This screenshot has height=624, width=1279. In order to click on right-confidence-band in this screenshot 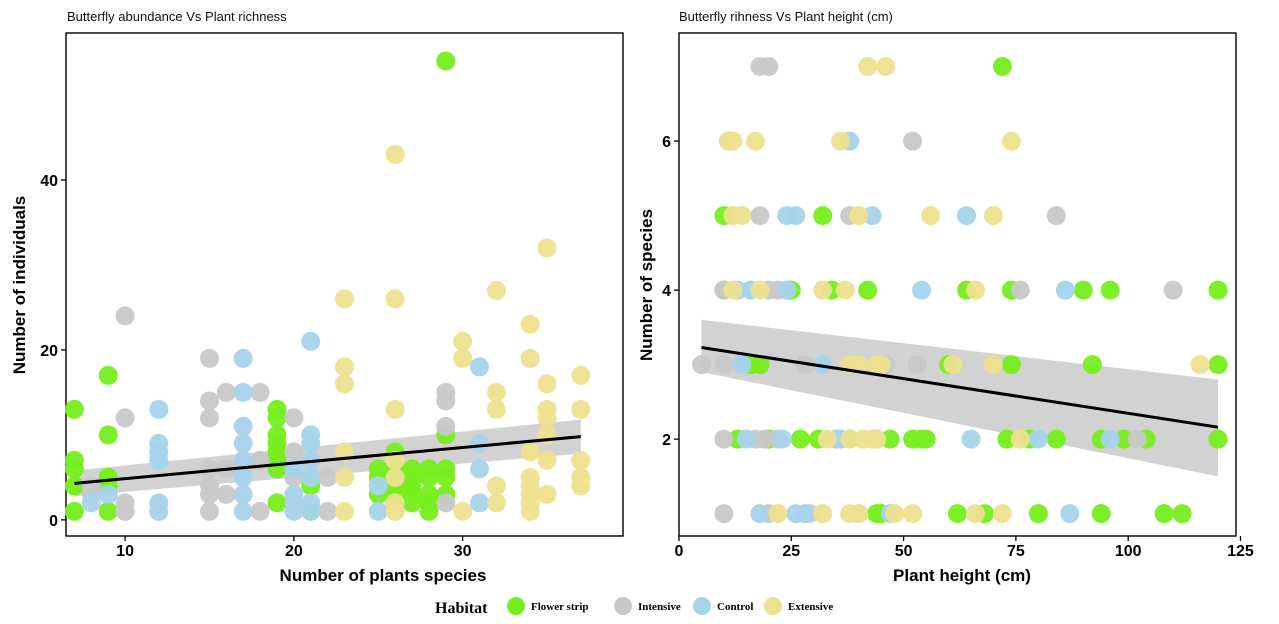, I will do `click(960, 398)`.